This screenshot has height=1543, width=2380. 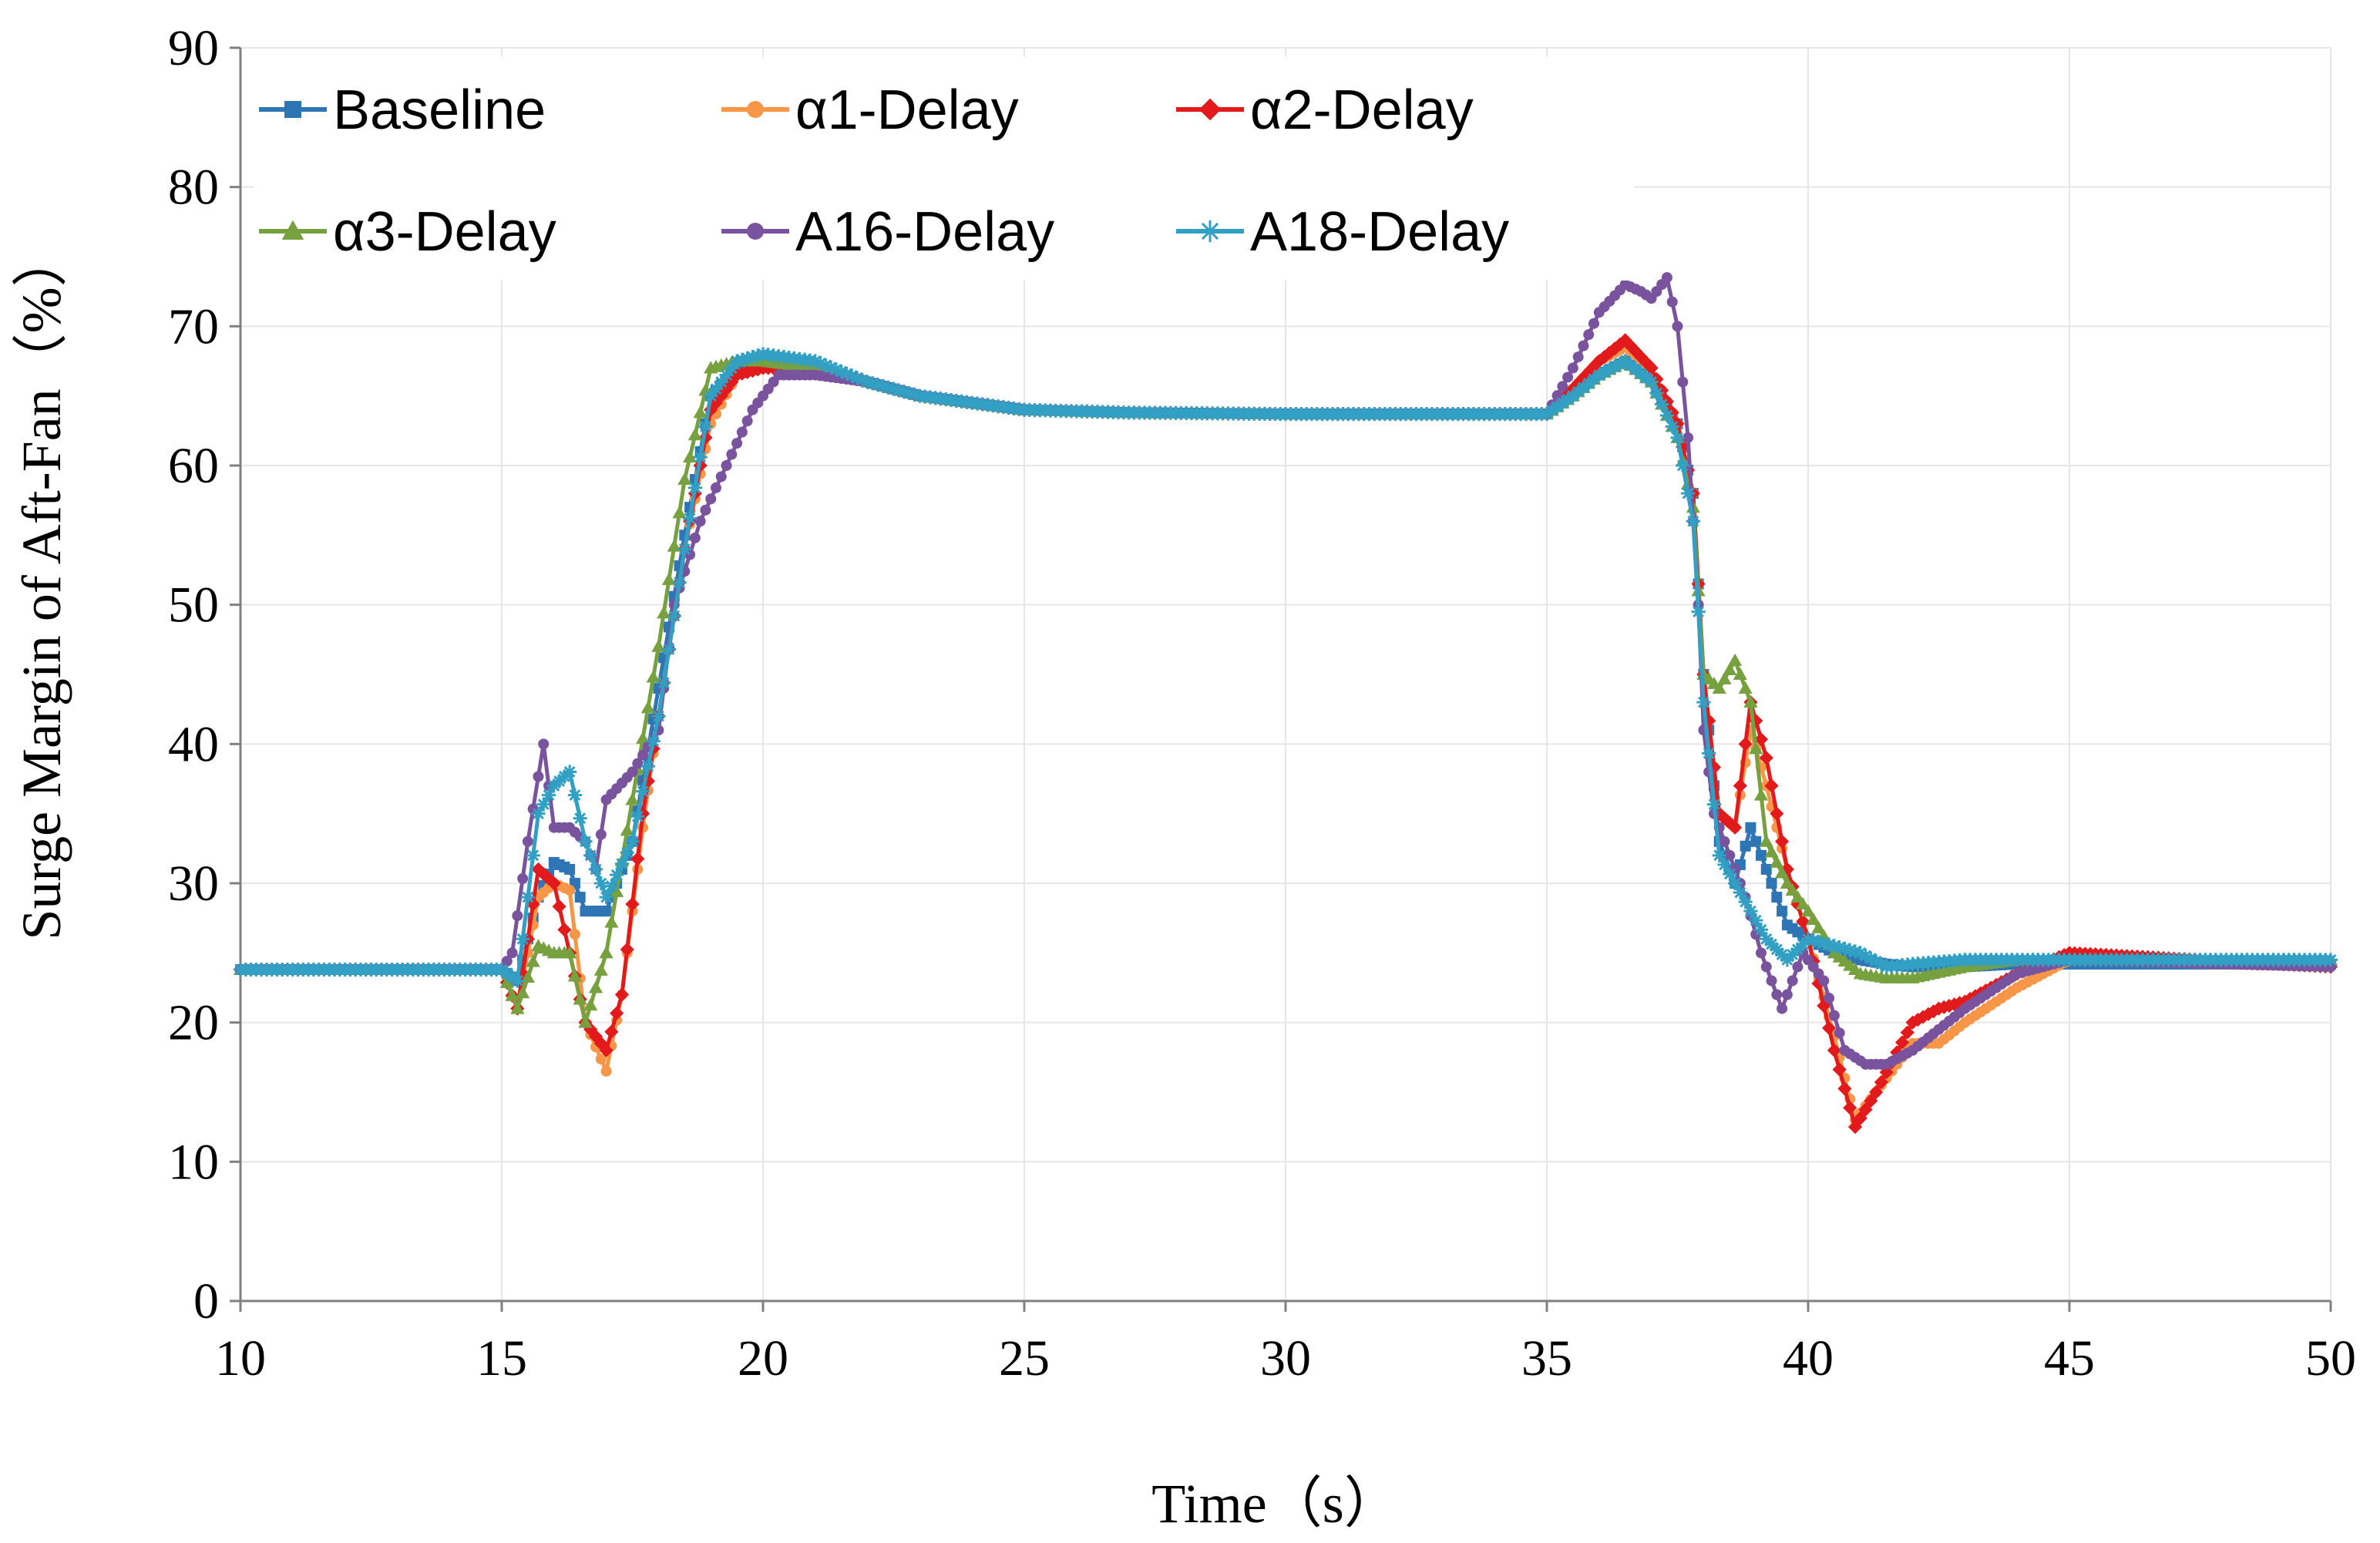 What do you see at coordinates (402, 110) in the screenshot?
I see `legend-item-Baseline: Baseline` at bounding box center [402, 110].